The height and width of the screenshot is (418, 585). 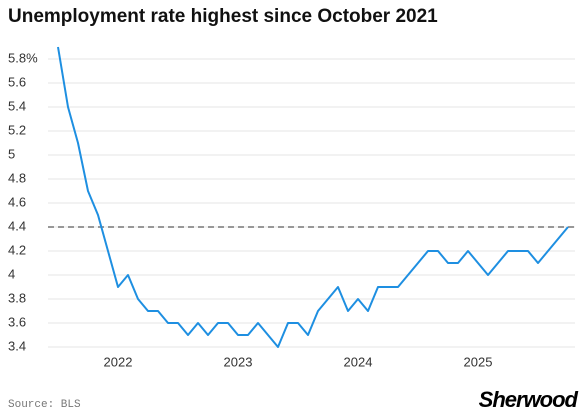 What do you see at coordinates (17, 321) in the screenshot?
I see `y-tick-label: 3.6` at bounding box center [17, 321].